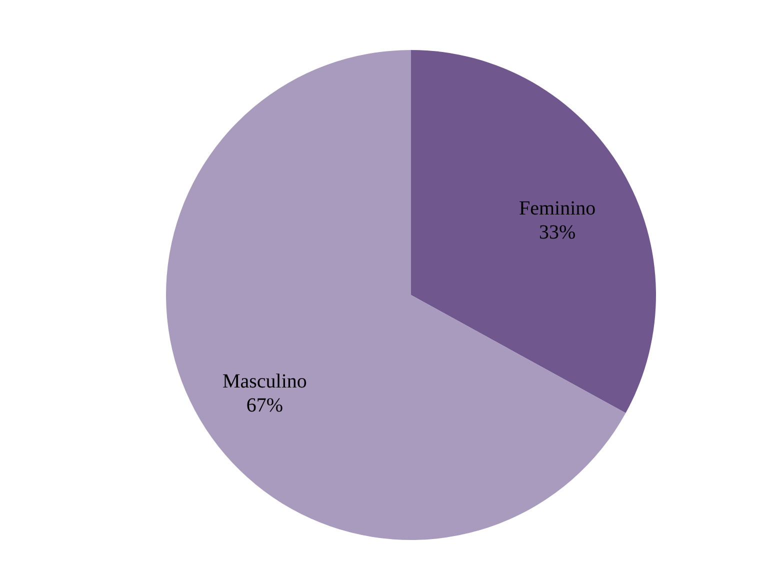 This screenshot has width=774, height=571. Describe the element at coordinates (557, 208) in the screenshot. I see `slice-label: Feminino` at that location.